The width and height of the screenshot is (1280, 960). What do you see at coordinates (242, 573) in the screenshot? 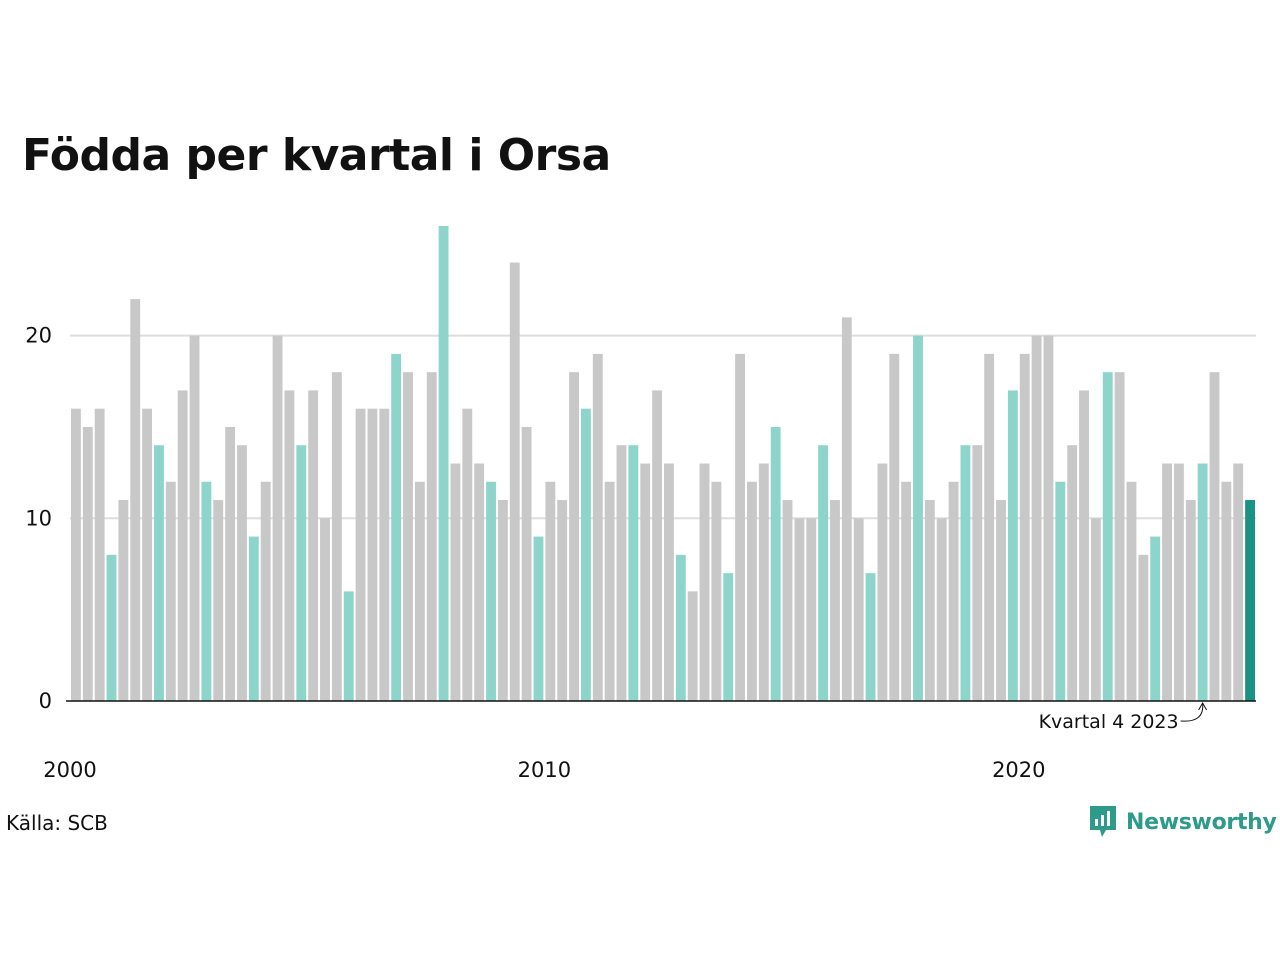
I see `bar-2003-q3` at bounding box center [242, 573].